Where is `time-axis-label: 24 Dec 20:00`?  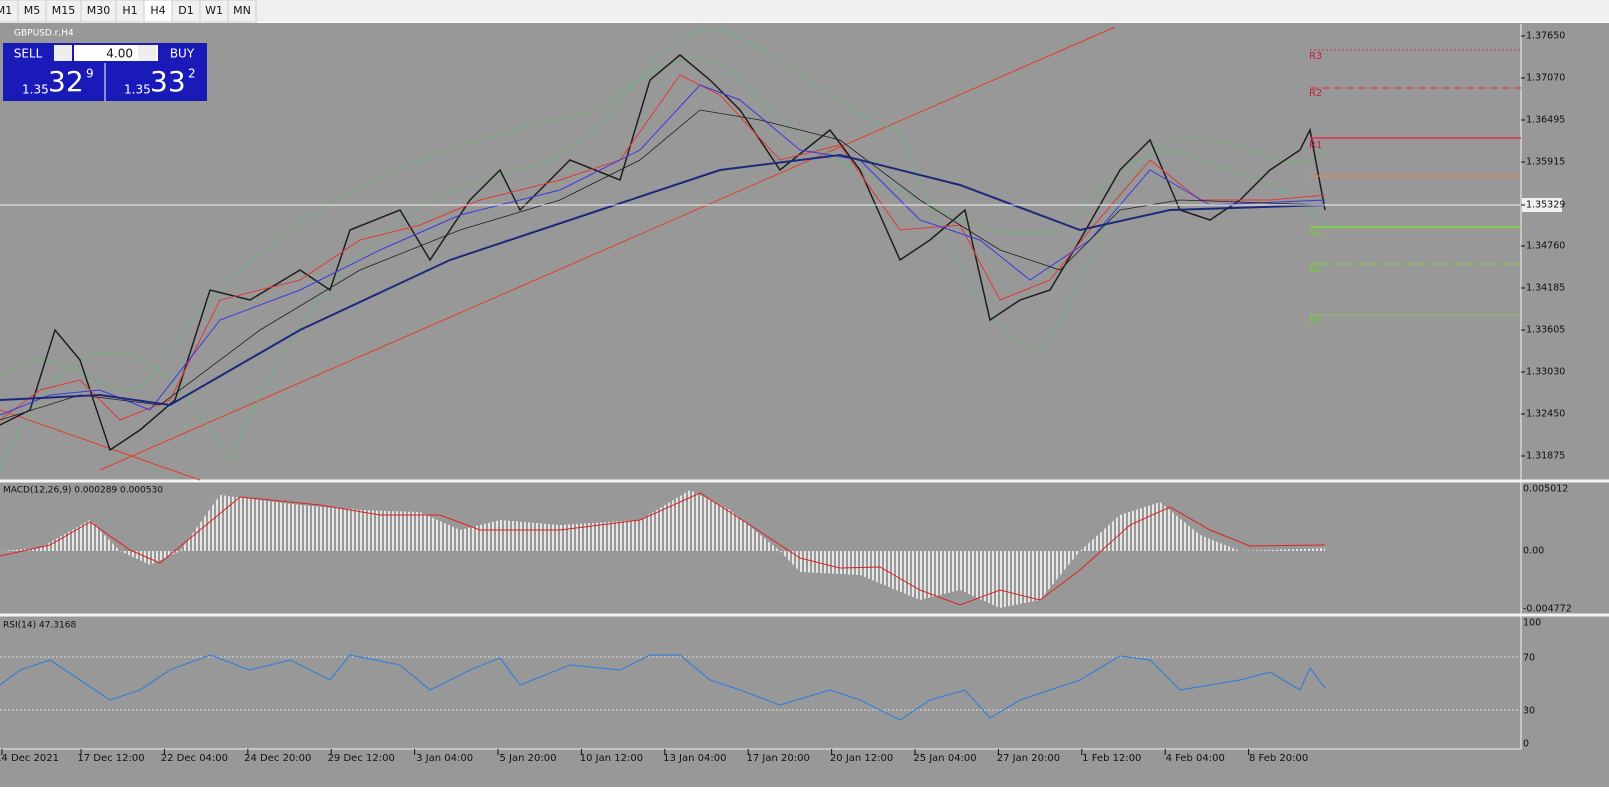
time-axis-label: 24 Dec 20:00 is located at coordinates (277, 758).